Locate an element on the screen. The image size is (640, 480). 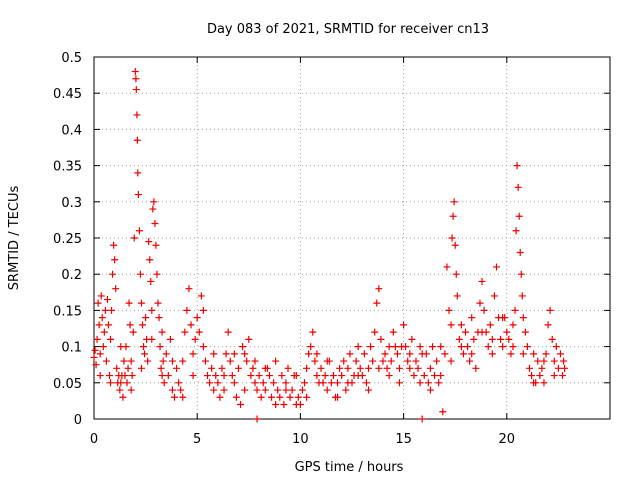
y-axis-label: SRMTID / TECUs is located at coordinates (14, 238).